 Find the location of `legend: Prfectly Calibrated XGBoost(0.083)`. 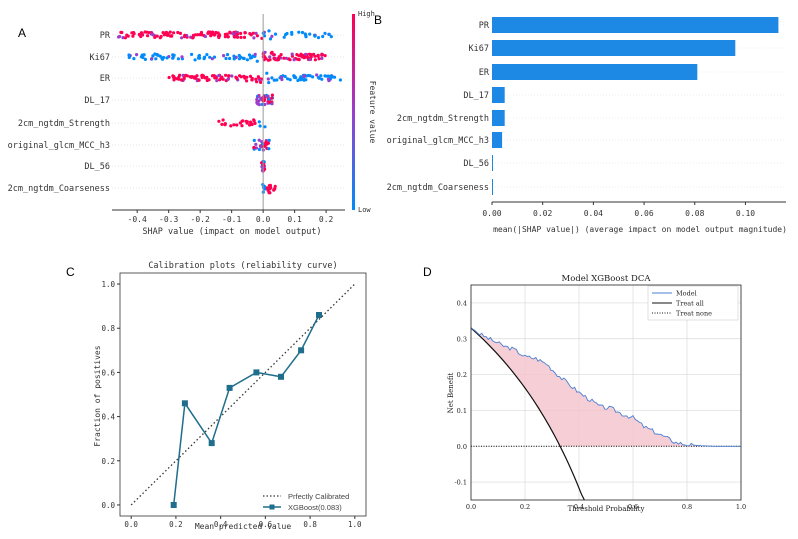

legend: Prfectly Calibrated XGBoost(0.083) is located at coordinates (306, 502).